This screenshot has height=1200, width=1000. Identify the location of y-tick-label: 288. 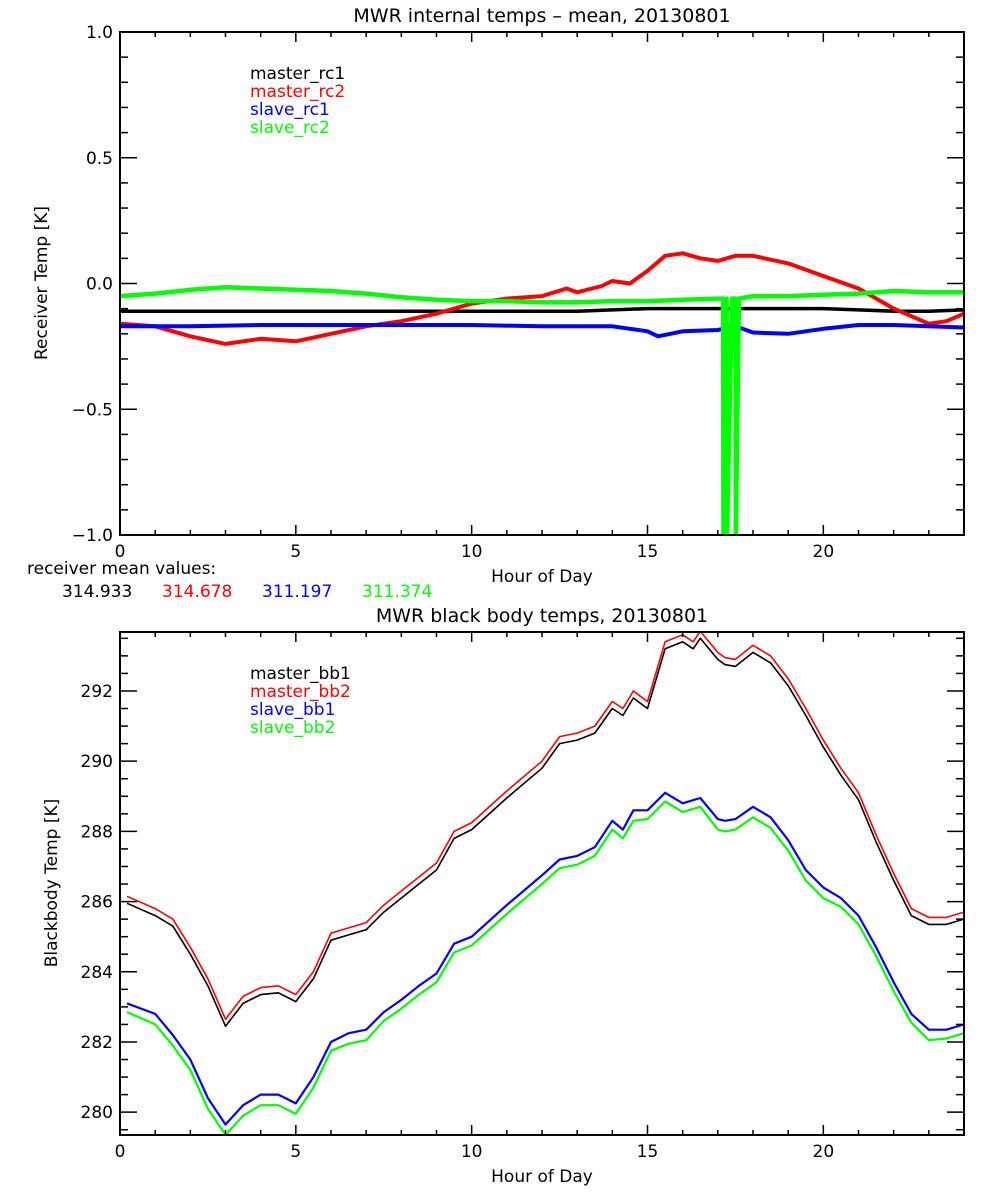
(97, 832).